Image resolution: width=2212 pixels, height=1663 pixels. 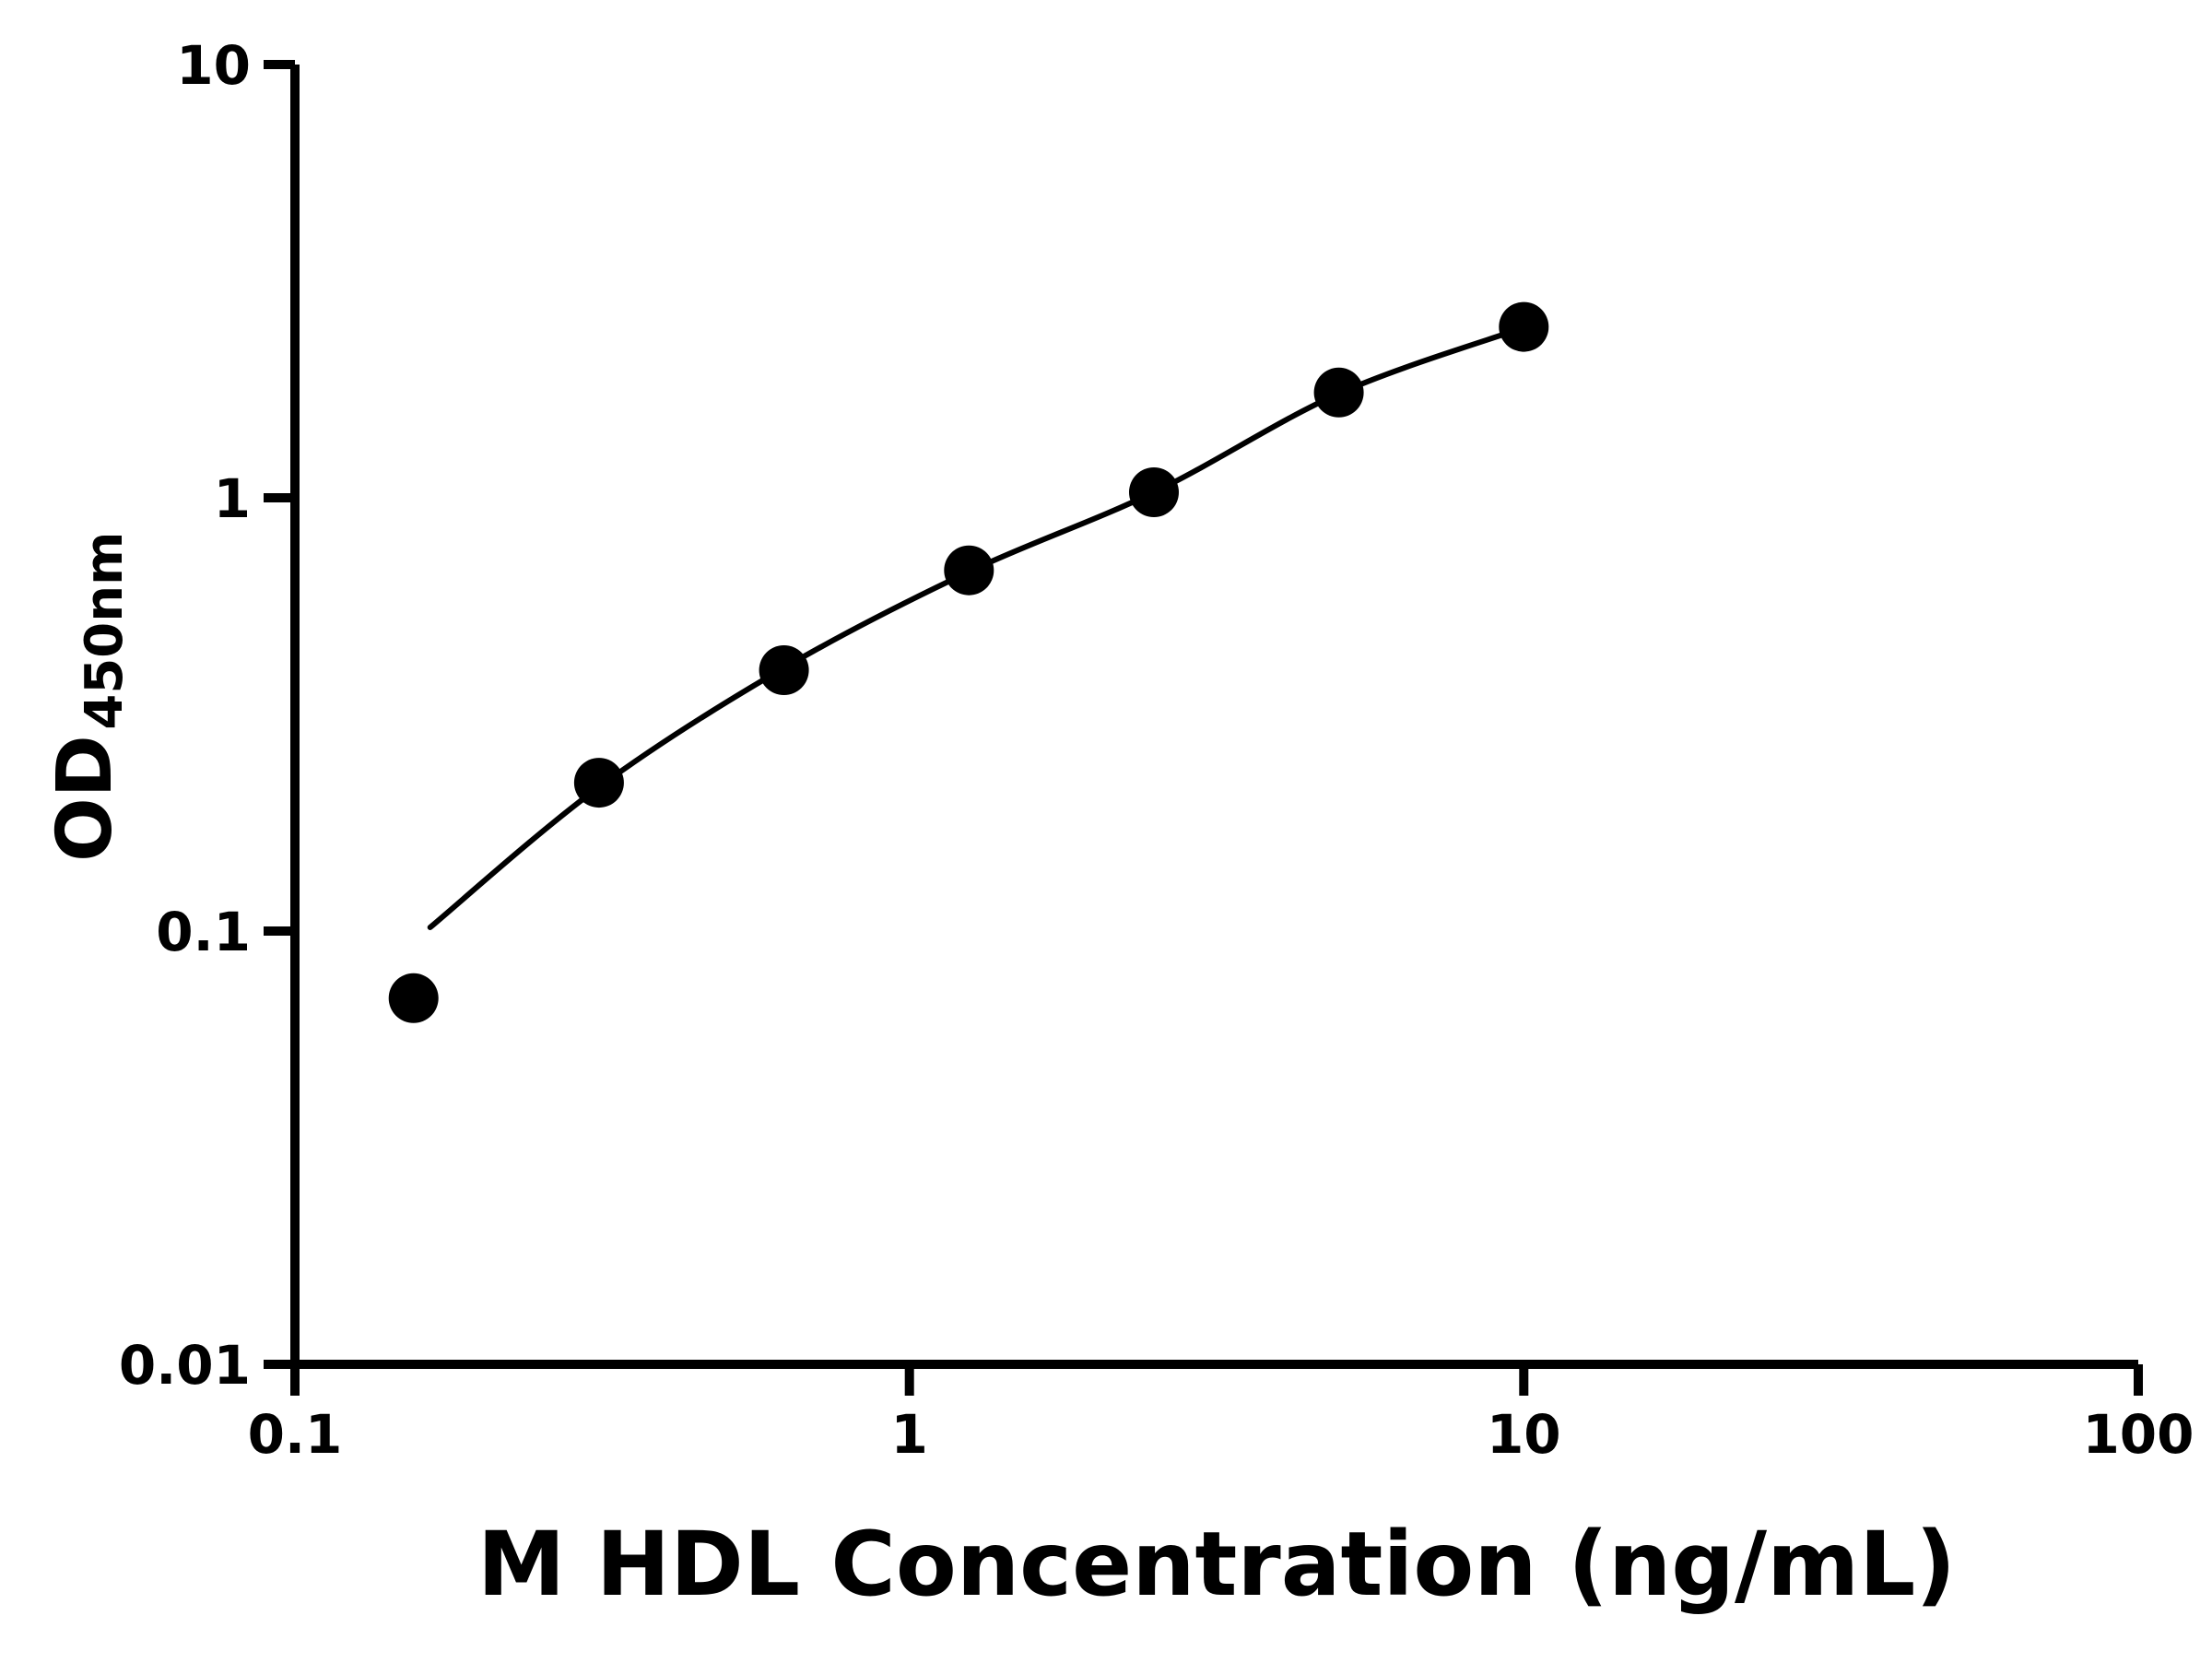 What do you see at coordinates (1216, 1380) in the screenshot?
I see `x-axis-ticks` at bounding box center [1216, 1380].